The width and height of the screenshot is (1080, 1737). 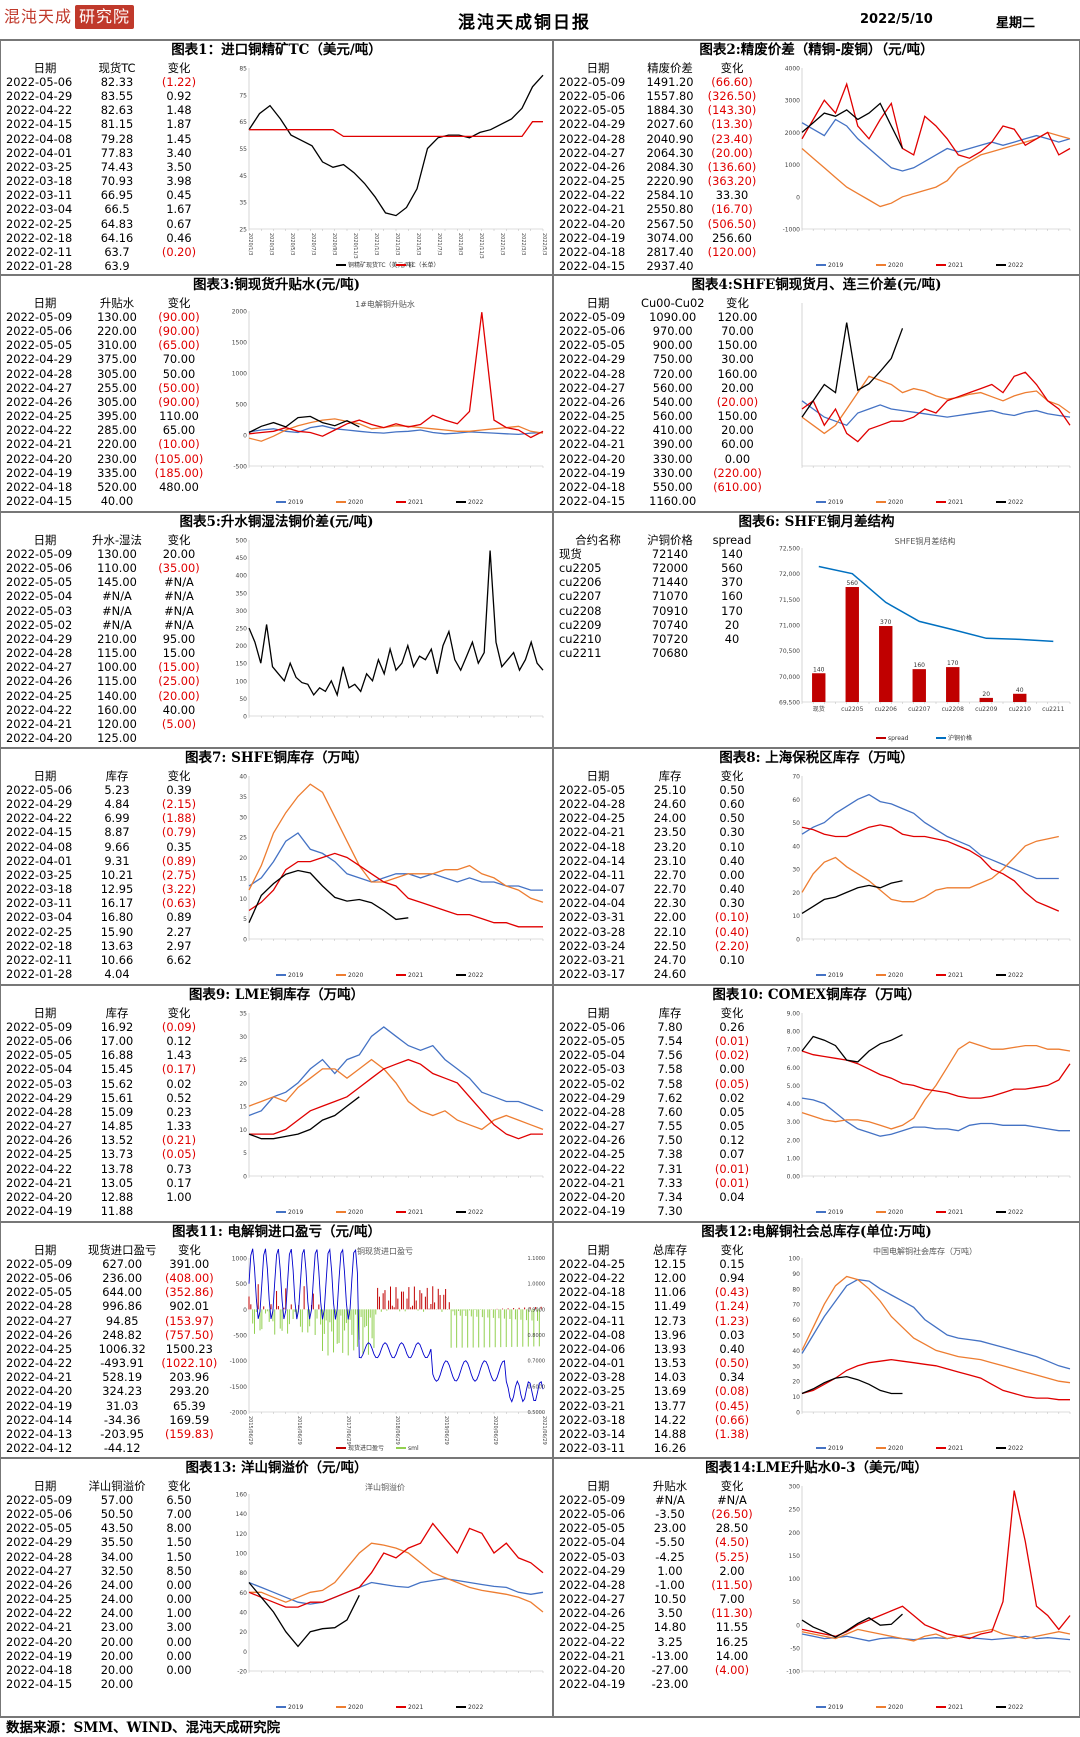 I want to click on table-cell: (105.00), so click(x=179, y=458).